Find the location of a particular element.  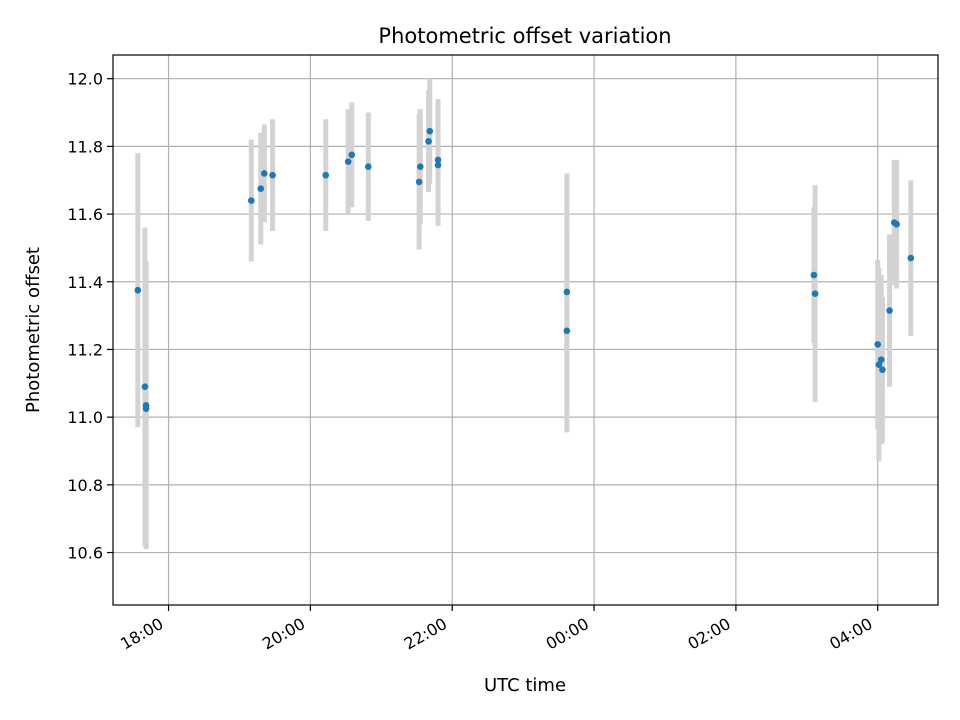

y-tick-label: 10.8 is located at coordinates (85, 485).